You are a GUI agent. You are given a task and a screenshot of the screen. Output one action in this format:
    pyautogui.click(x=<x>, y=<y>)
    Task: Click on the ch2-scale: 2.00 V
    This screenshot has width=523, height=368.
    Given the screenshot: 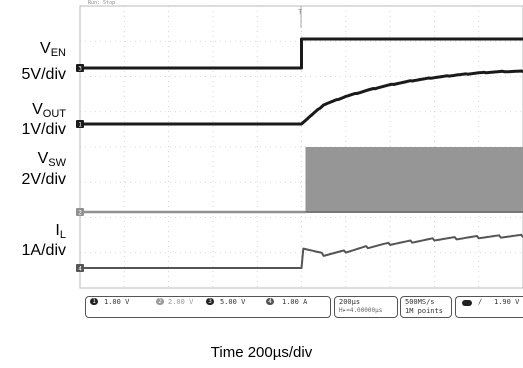 What is the action you would take?
    pyautogui.click(x=181, y=302)
    